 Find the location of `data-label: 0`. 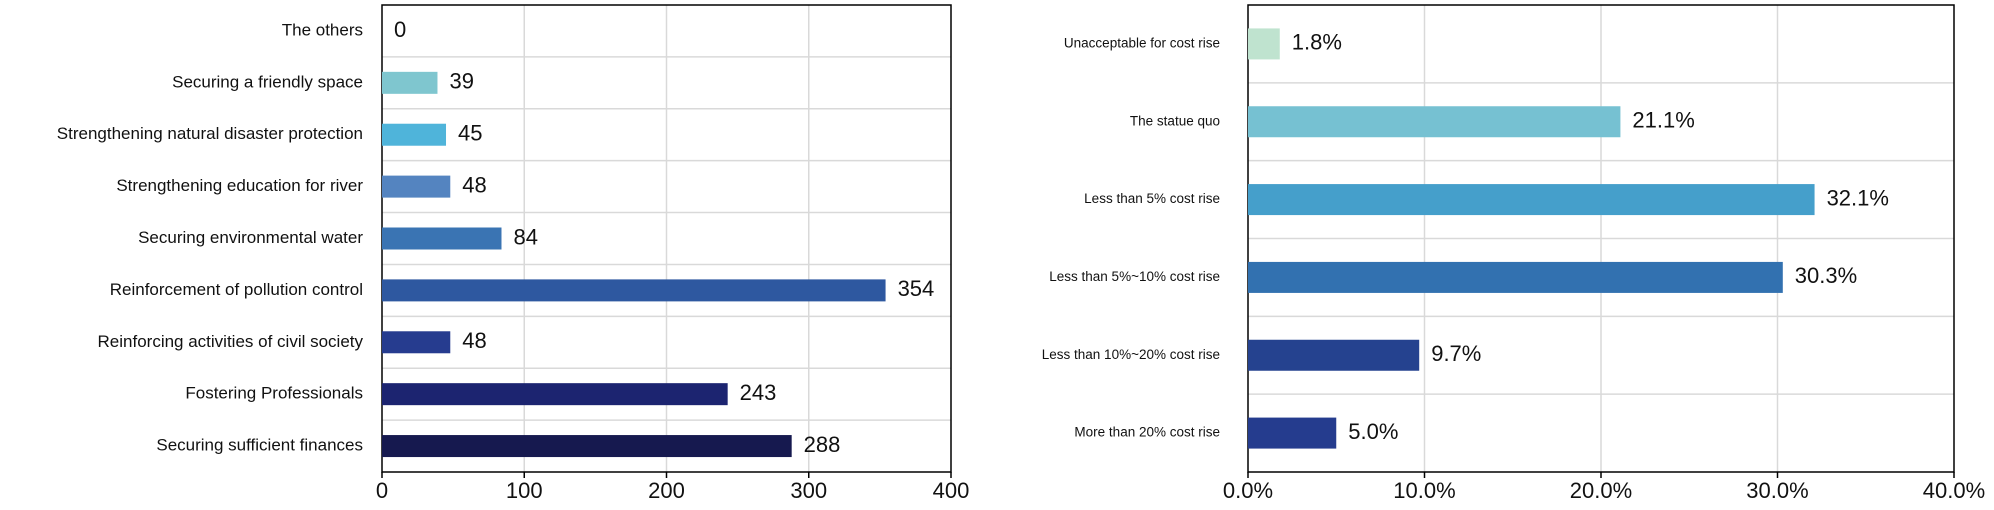

data-label: 0 is located at coordinates (400, 29).